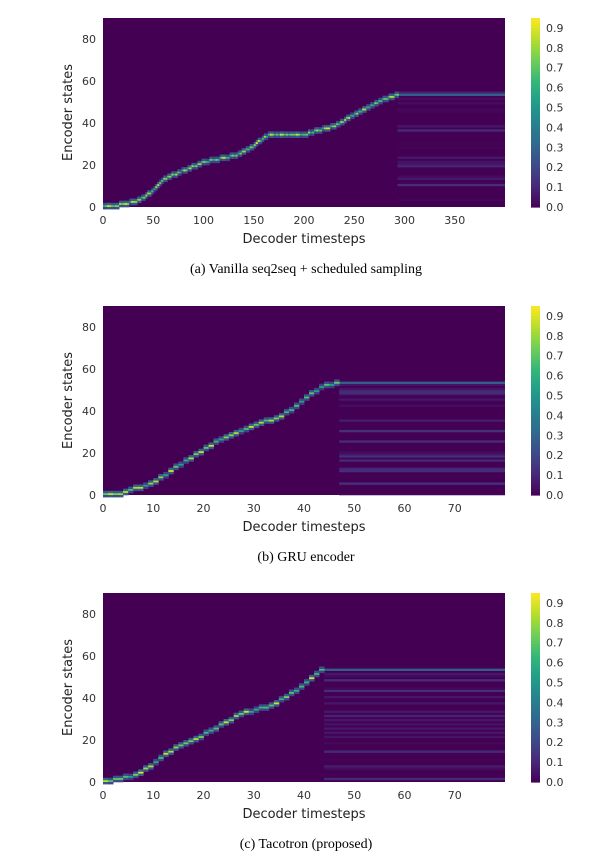 This screenshot has height=862, width=612. What do you see at coordinates (555, 782) in the screenshot?
I see `colorbar-tick-label: 0.0` at bounding box center [555, 782].